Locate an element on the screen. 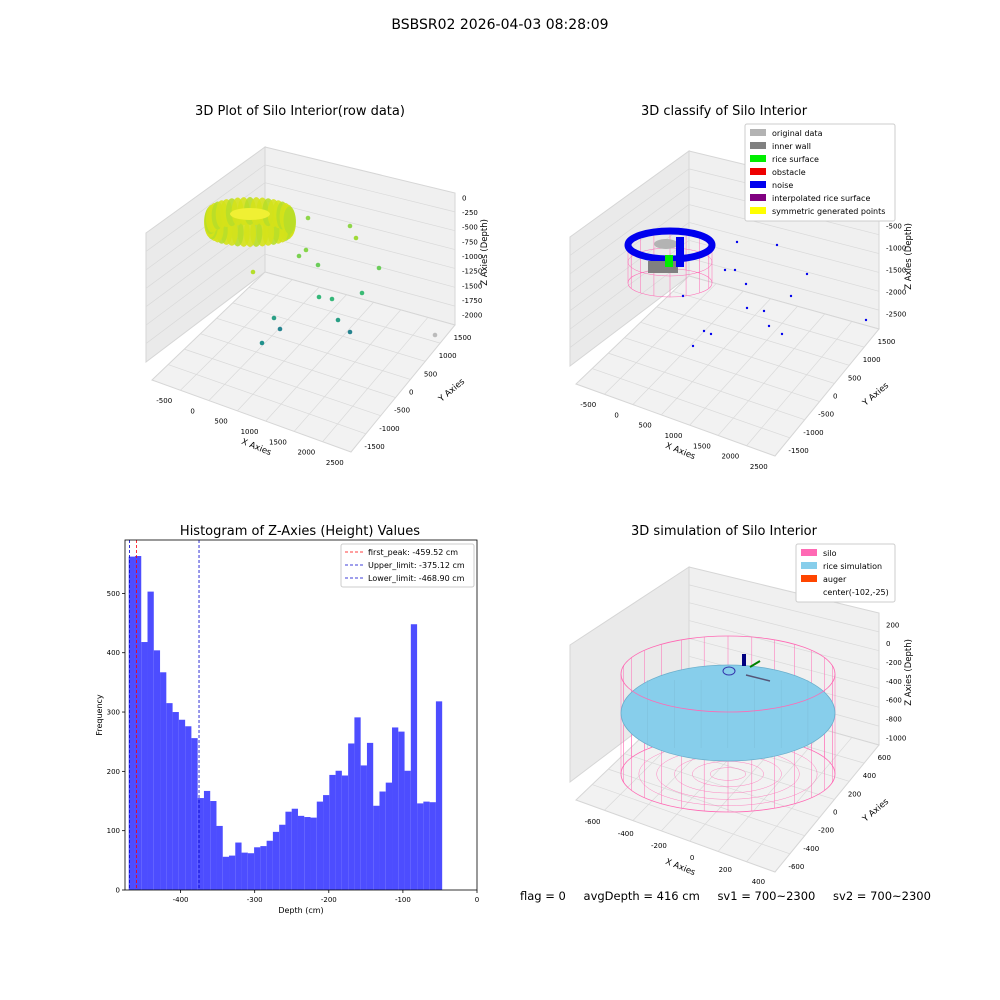 Image resolution: width=1000 pixels, height=1000 pixels. classify-ztick-label: -500 is located at coordinates (894, 227).